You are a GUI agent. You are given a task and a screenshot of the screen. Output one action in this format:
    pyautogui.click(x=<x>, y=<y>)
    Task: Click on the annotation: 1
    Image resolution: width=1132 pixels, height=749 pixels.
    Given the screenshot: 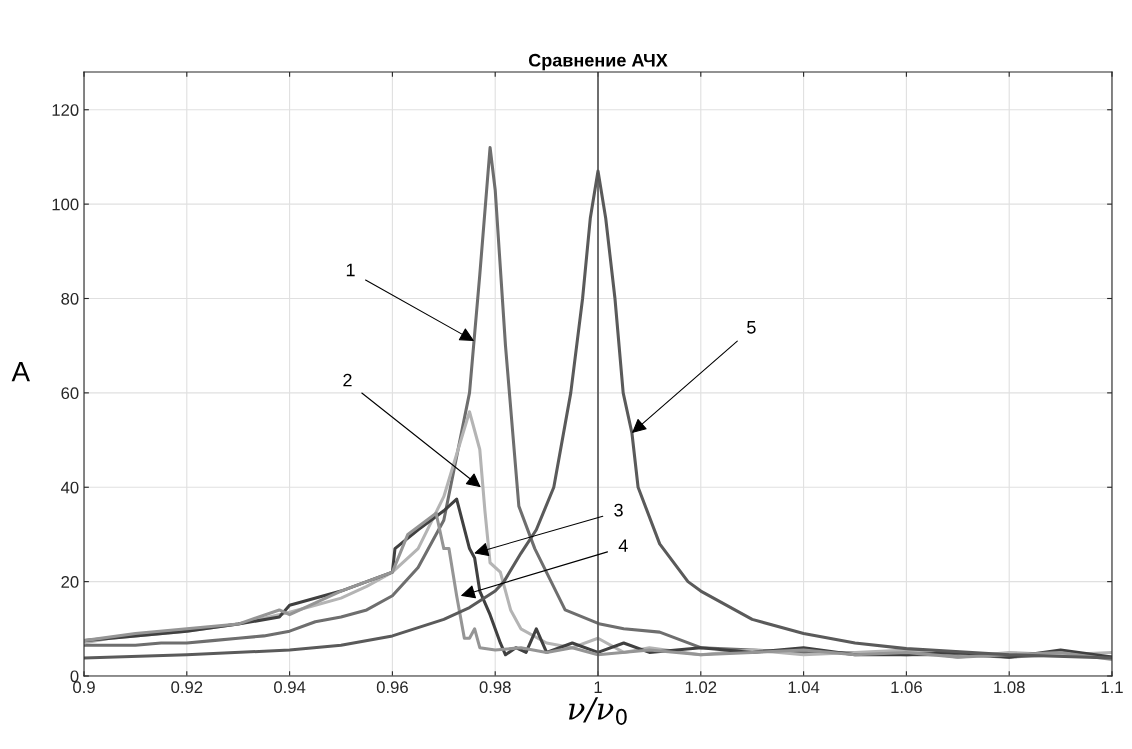 What is the action you would take?
    pyautogui.click(x=350, y=270)
    